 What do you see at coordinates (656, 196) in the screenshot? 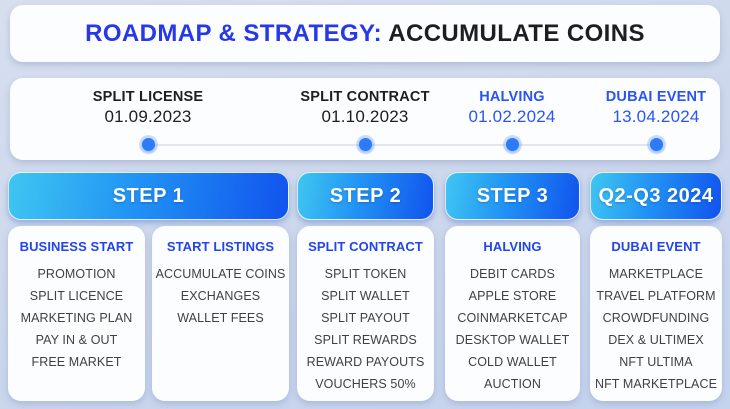
I see `step-header: Q2-Q3 2024` at bounding box center [656, 196].